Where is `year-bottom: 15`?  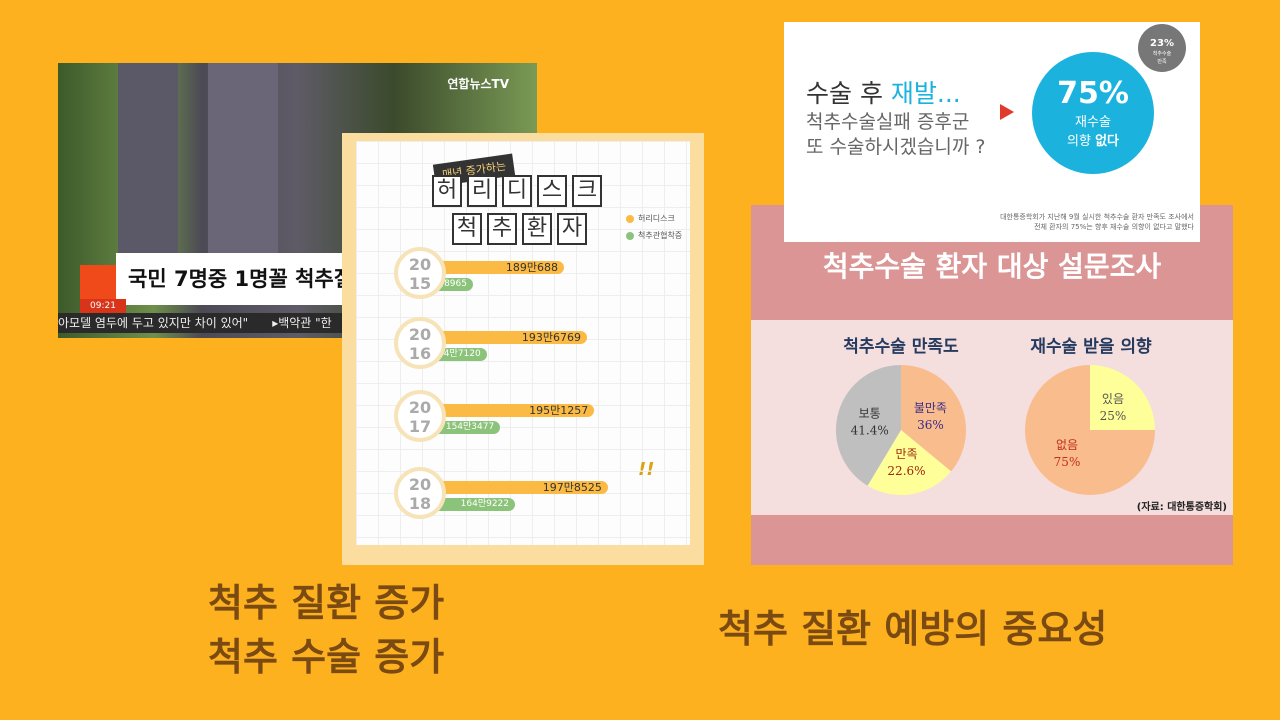 year-bottom: 15 is located at coordinates (420, 283).